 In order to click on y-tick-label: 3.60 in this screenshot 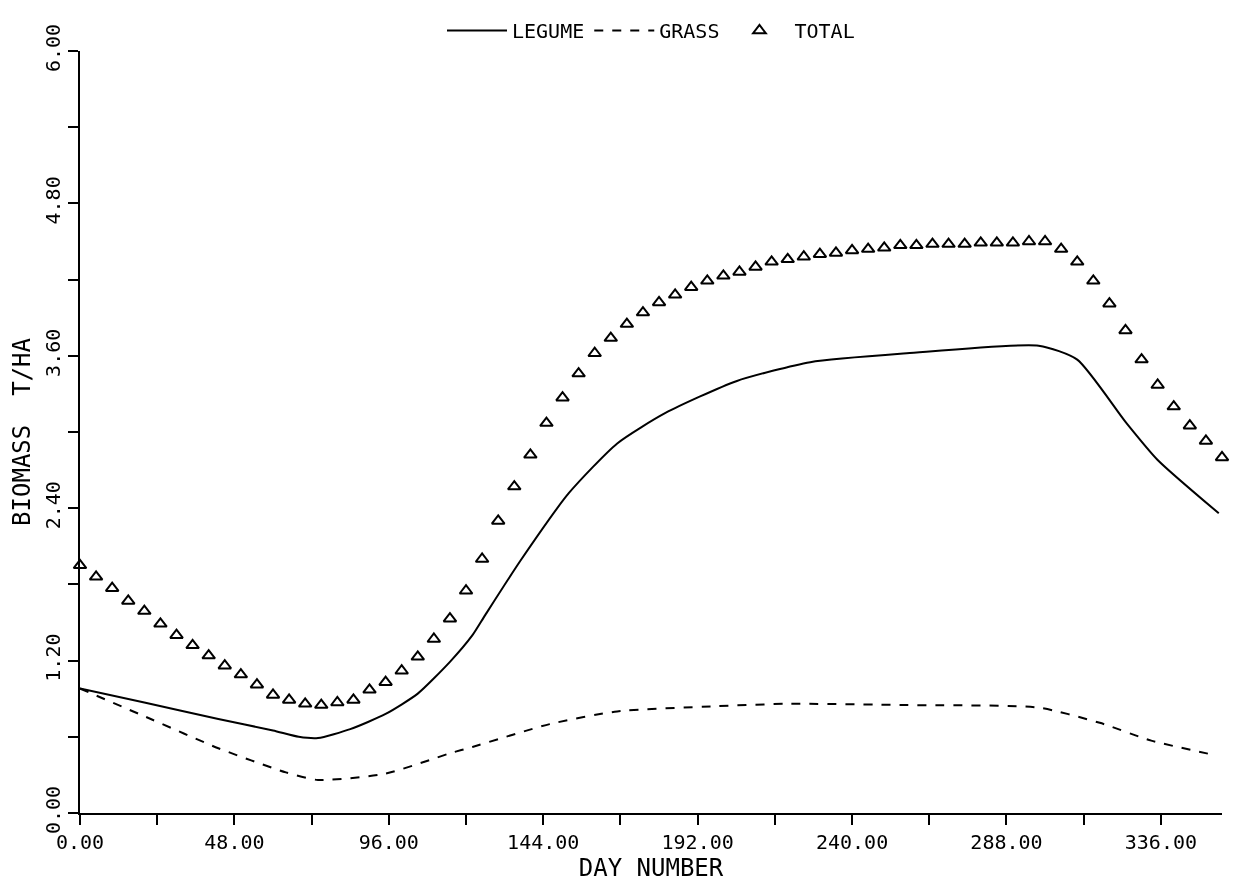, I will do `click(53, 352)`.